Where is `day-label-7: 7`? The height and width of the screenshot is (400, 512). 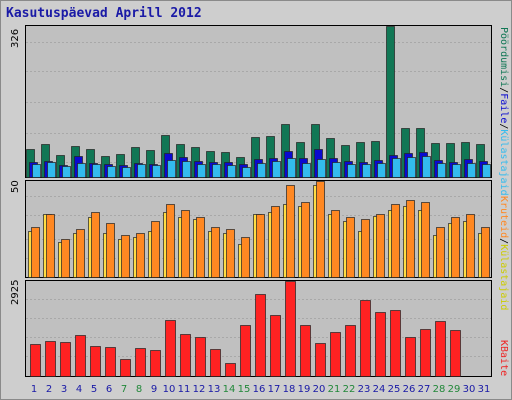
day-label-7: 7 is located at coordinates (124, 389).